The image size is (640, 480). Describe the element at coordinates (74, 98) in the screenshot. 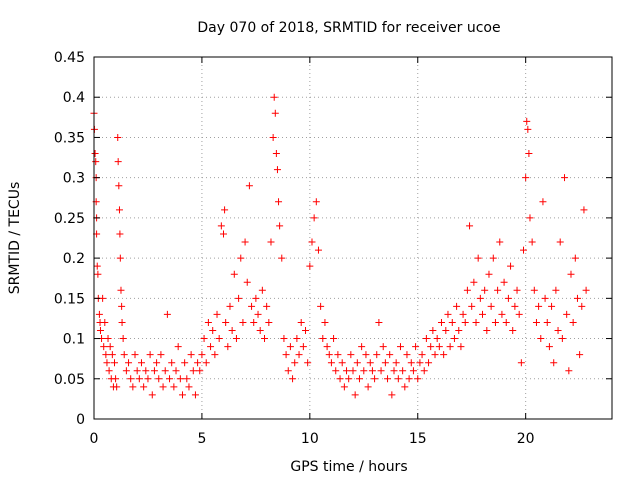

I see `y-tick-label: 0.4` at that location.